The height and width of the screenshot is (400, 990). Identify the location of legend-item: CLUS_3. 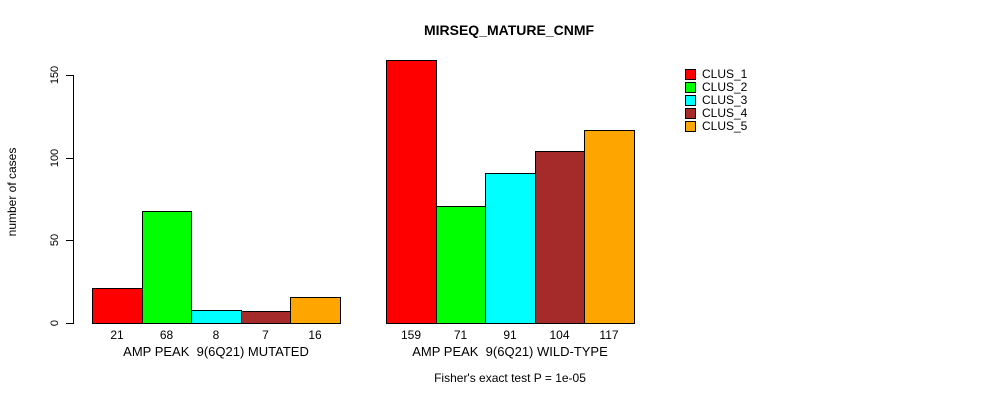
(725, 100).